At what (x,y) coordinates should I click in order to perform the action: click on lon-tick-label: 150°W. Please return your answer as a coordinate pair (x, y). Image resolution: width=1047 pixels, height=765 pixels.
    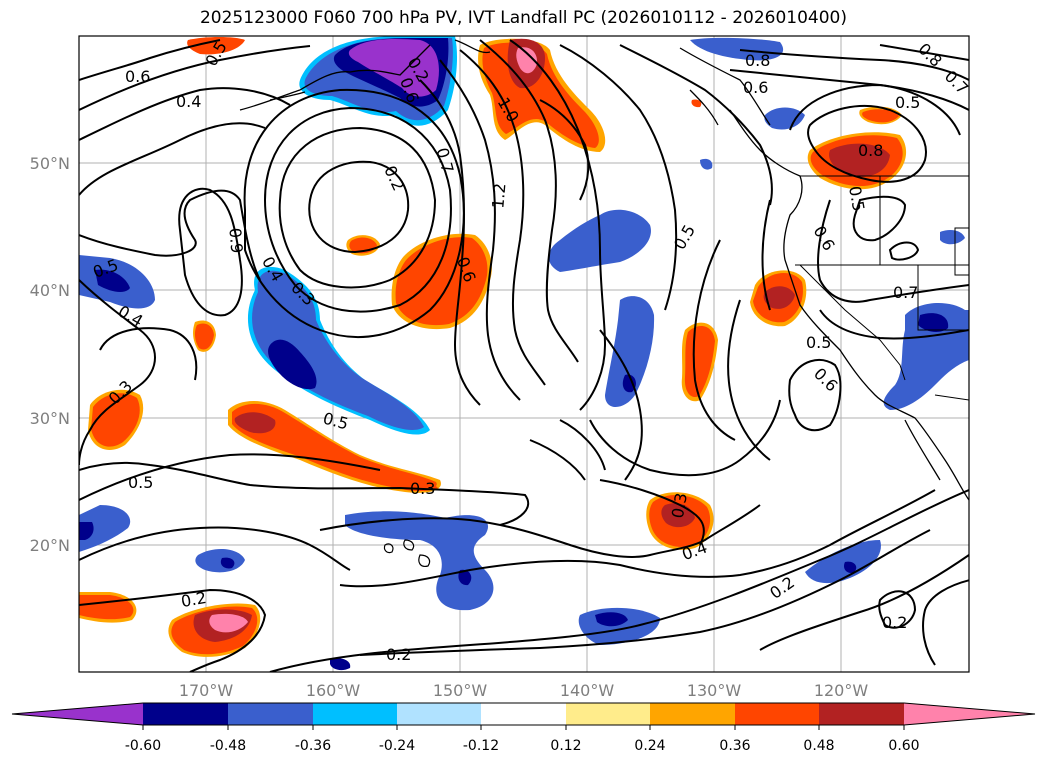
    Looking at the image, I should click on (460, 690).